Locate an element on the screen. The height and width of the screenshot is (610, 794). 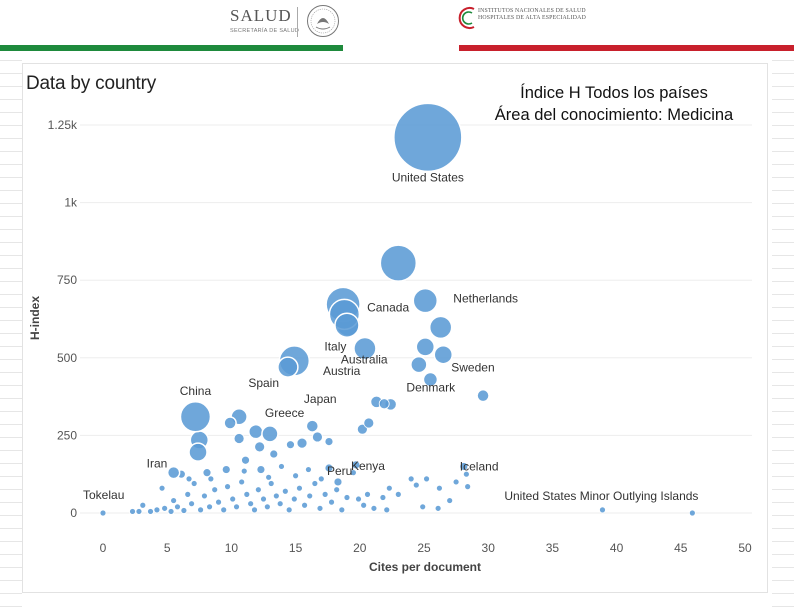
country-label-australia: Australia is located at coordinates (364, 359).